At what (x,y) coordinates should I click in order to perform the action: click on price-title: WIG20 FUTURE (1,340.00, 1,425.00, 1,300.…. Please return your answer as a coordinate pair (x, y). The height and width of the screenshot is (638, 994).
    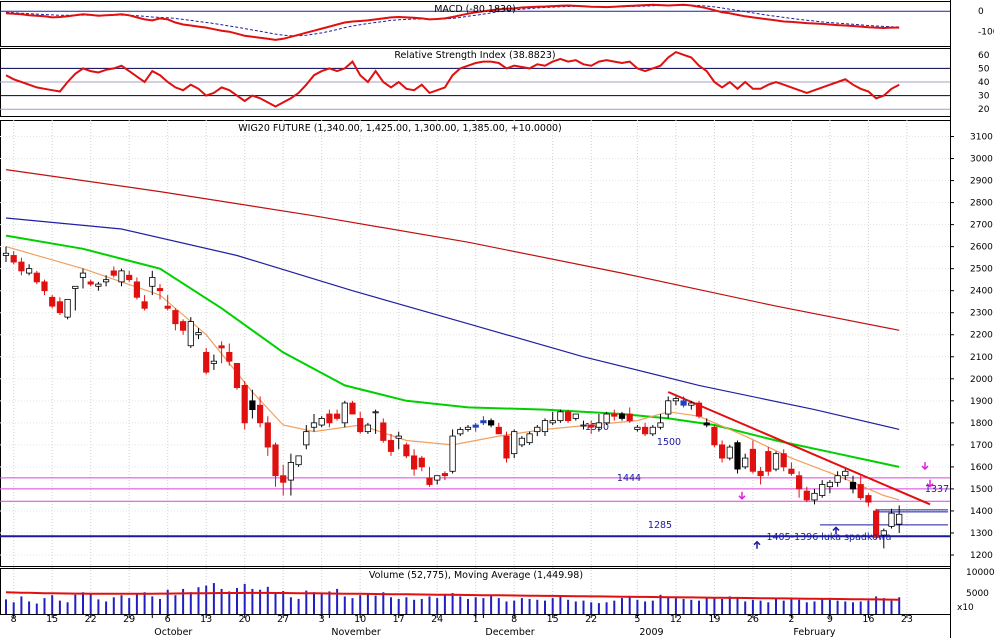
    Looking at the image, I should click on (400, 128).